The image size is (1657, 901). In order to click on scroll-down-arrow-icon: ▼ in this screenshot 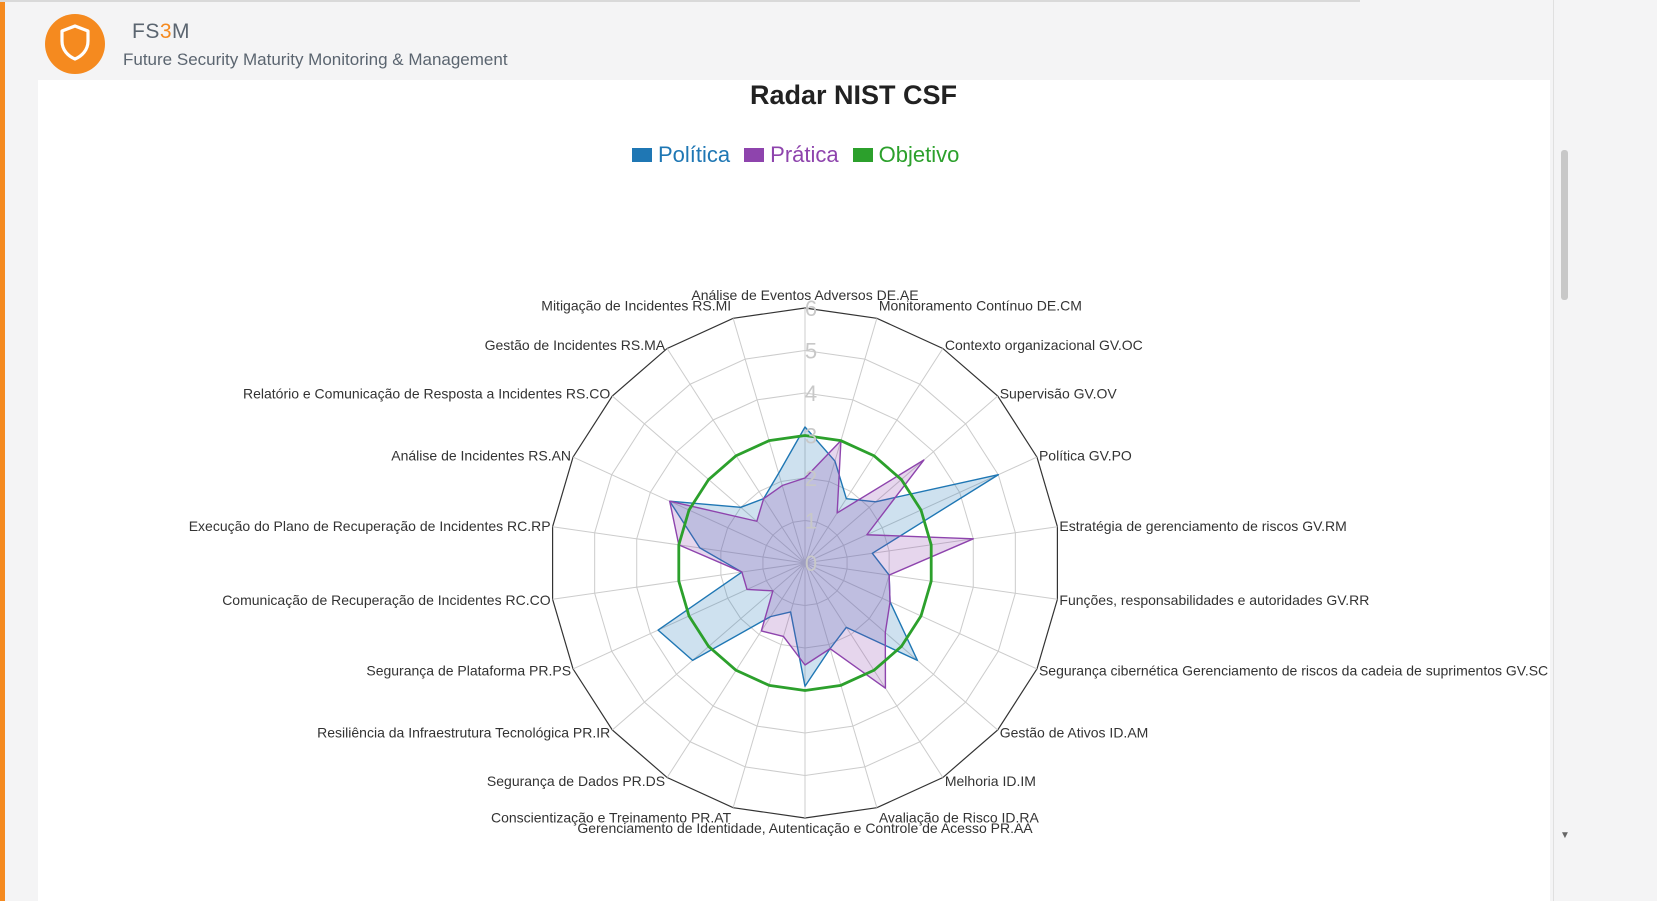, I will do `click(1565, 835)`.